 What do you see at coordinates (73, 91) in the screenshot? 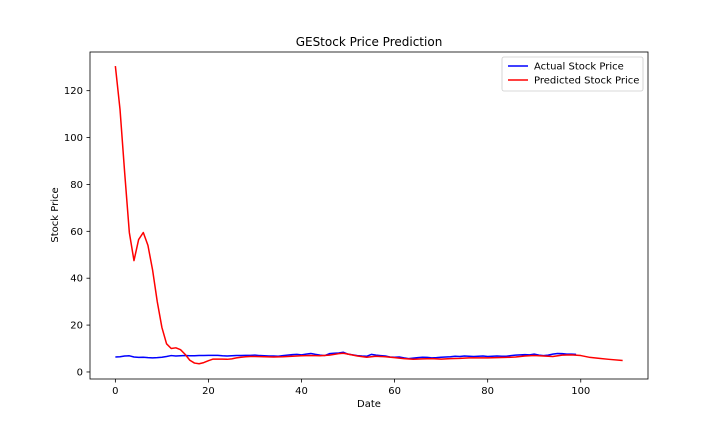
I see `y-tick-label: 120` at bounding box center [73, 91].